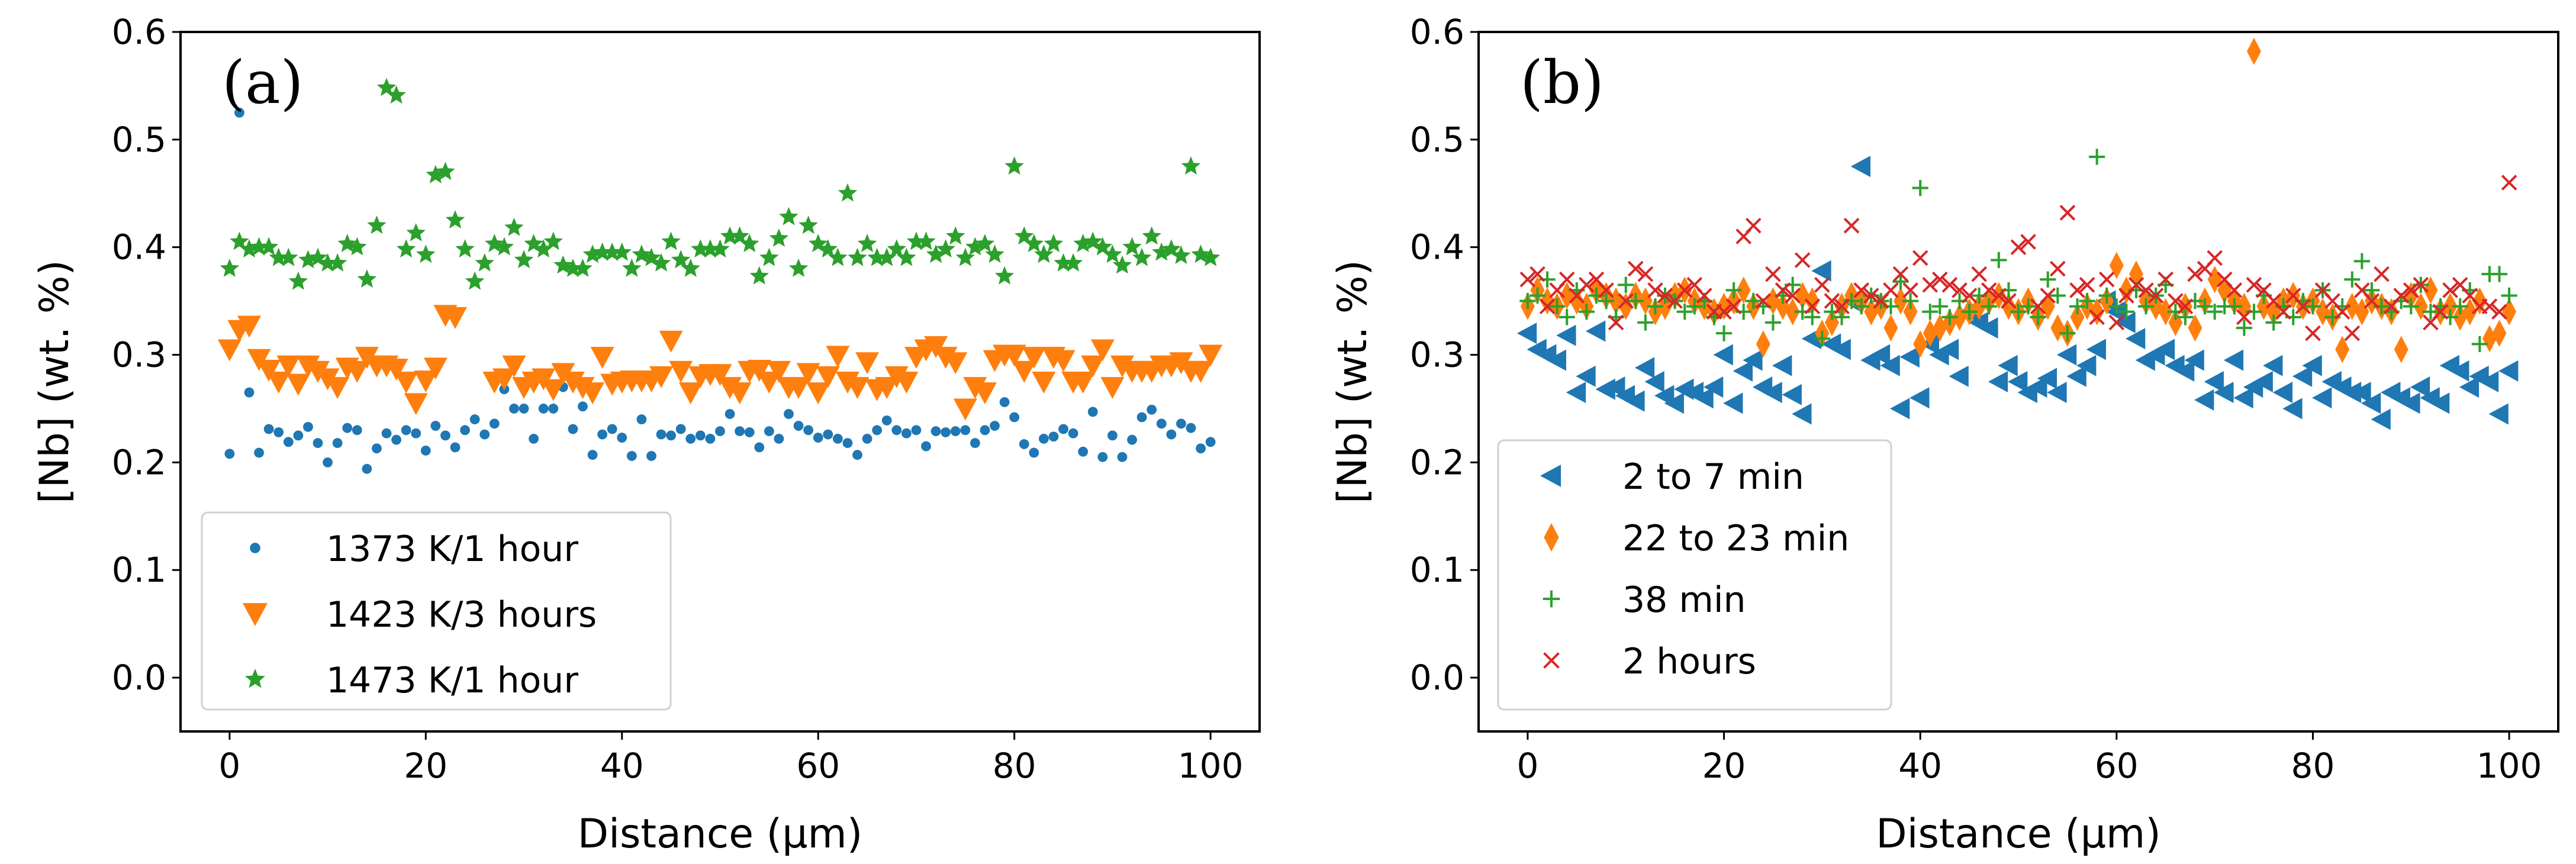  I want to click on legend: 1373 K/1 hour 1423 K/3 hours 1473 K/1 hour, so click(437, 611).